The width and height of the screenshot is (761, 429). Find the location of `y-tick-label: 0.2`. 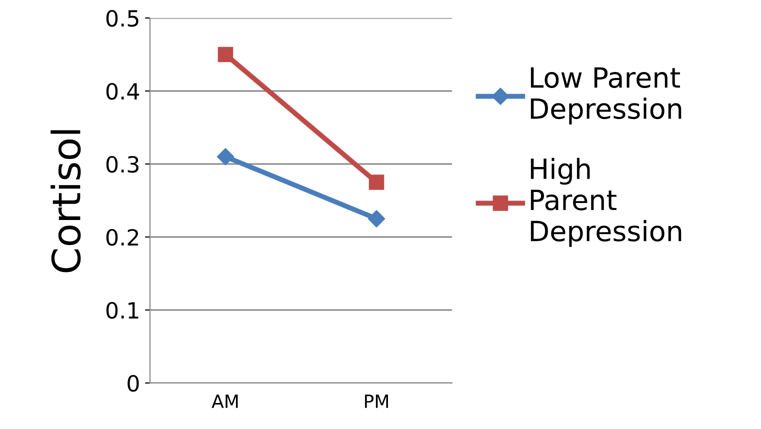

y-tick-label: 0.2 is located at coordinates (122, 237).